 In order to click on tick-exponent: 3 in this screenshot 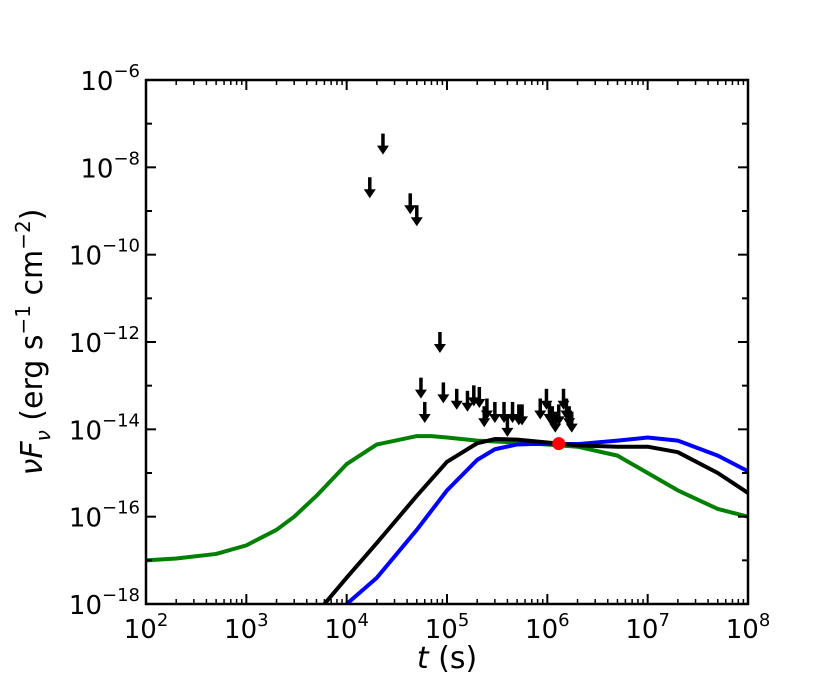, I will do `click(262, 620)`.